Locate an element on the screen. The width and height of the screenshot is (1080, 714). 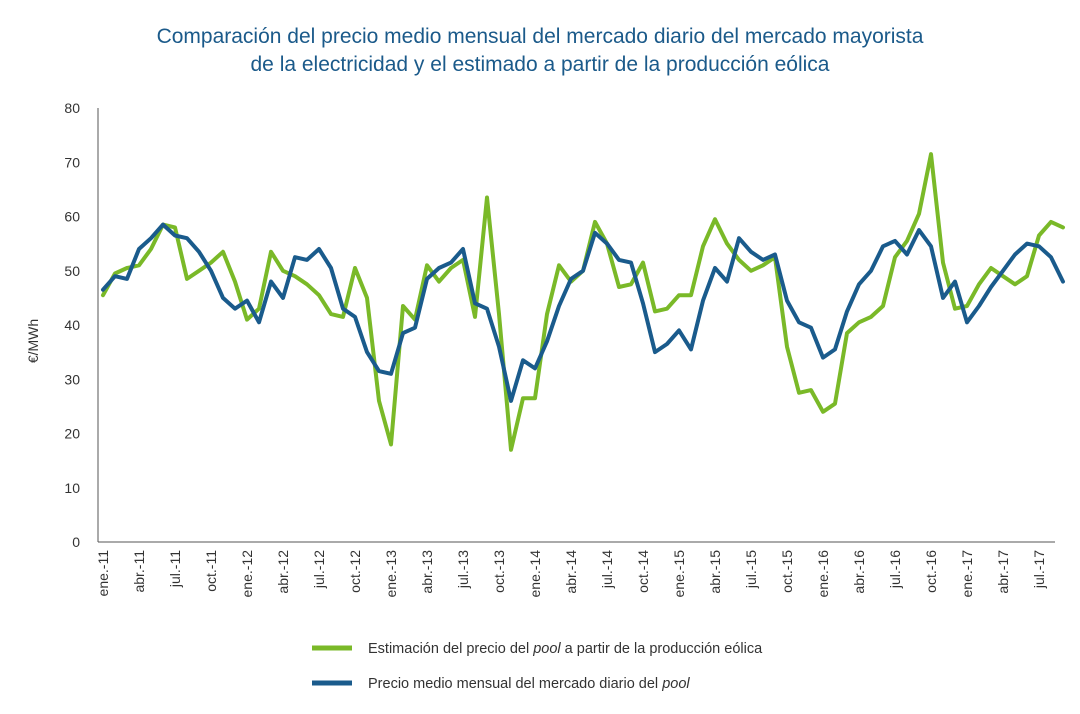
x-tick-label: jul.-17 is located at coordinates (1039, 569).